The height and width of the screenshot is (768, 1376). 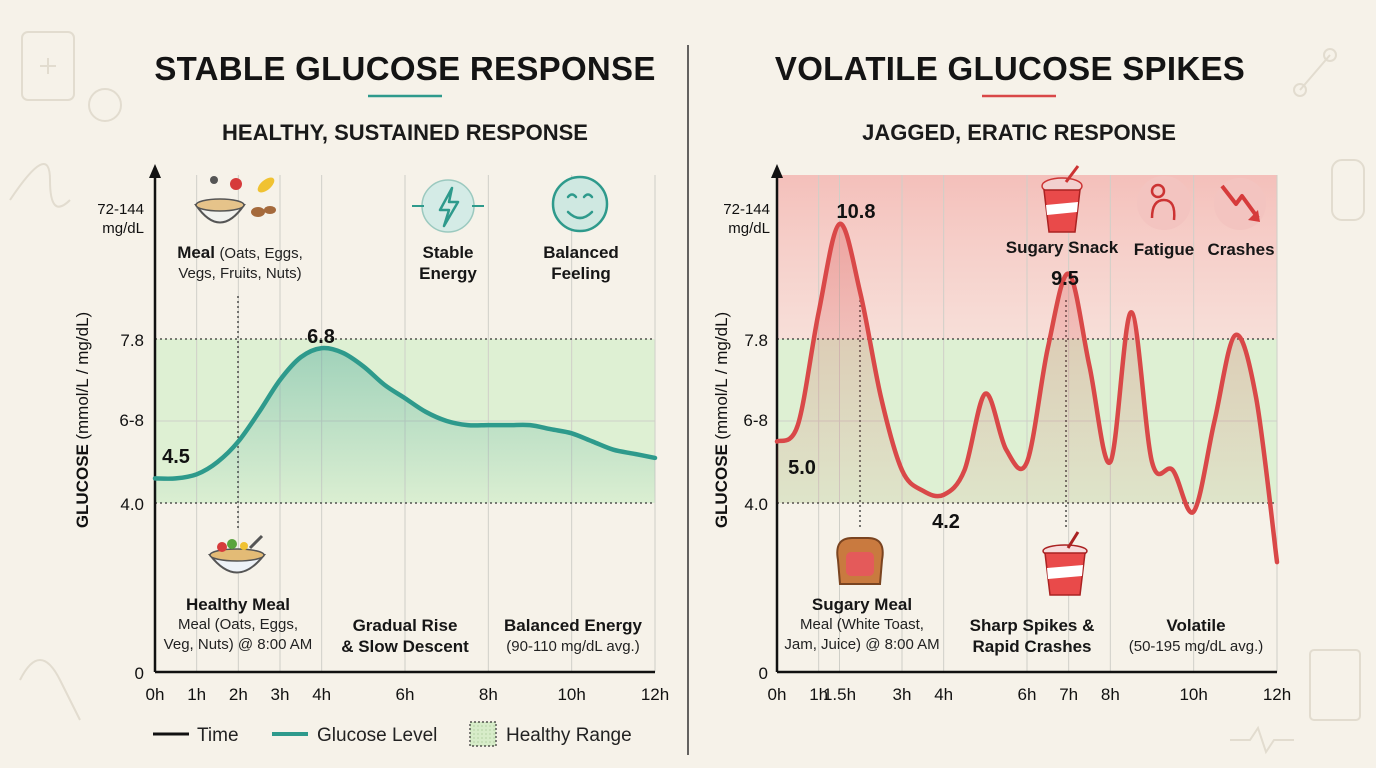 What do you see at coordinates (1068, 694) in the screenshot?
I see `x-tick-label: 7h` at bounding box center [1068, 694].